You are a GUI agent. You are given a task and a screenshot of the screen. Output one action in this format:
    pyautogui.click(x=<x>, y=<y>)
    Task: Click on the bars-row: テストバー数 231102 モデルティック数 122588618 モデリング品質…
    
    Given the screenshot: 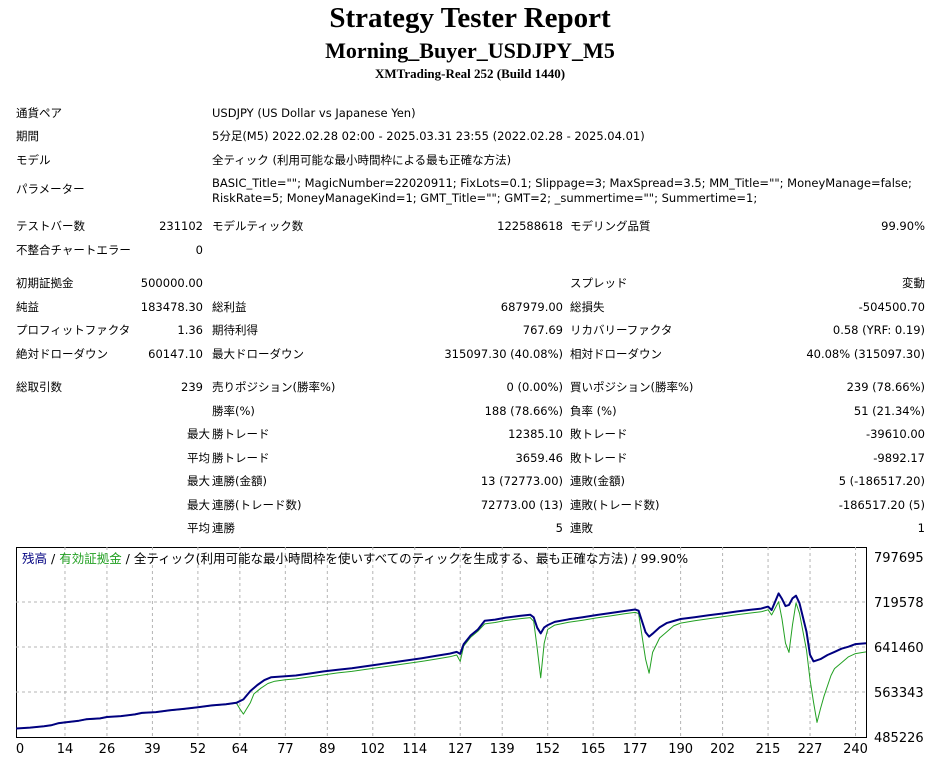 What is the action you would take?
    pyautogui.click(x=470, y=226)
    